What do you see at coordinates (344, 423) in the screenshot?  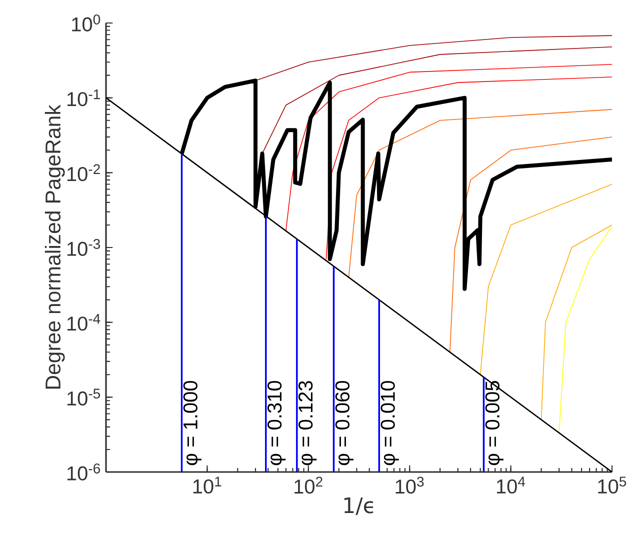 I see `annotation: φ = 0.060` at bounding box center [344, 423].